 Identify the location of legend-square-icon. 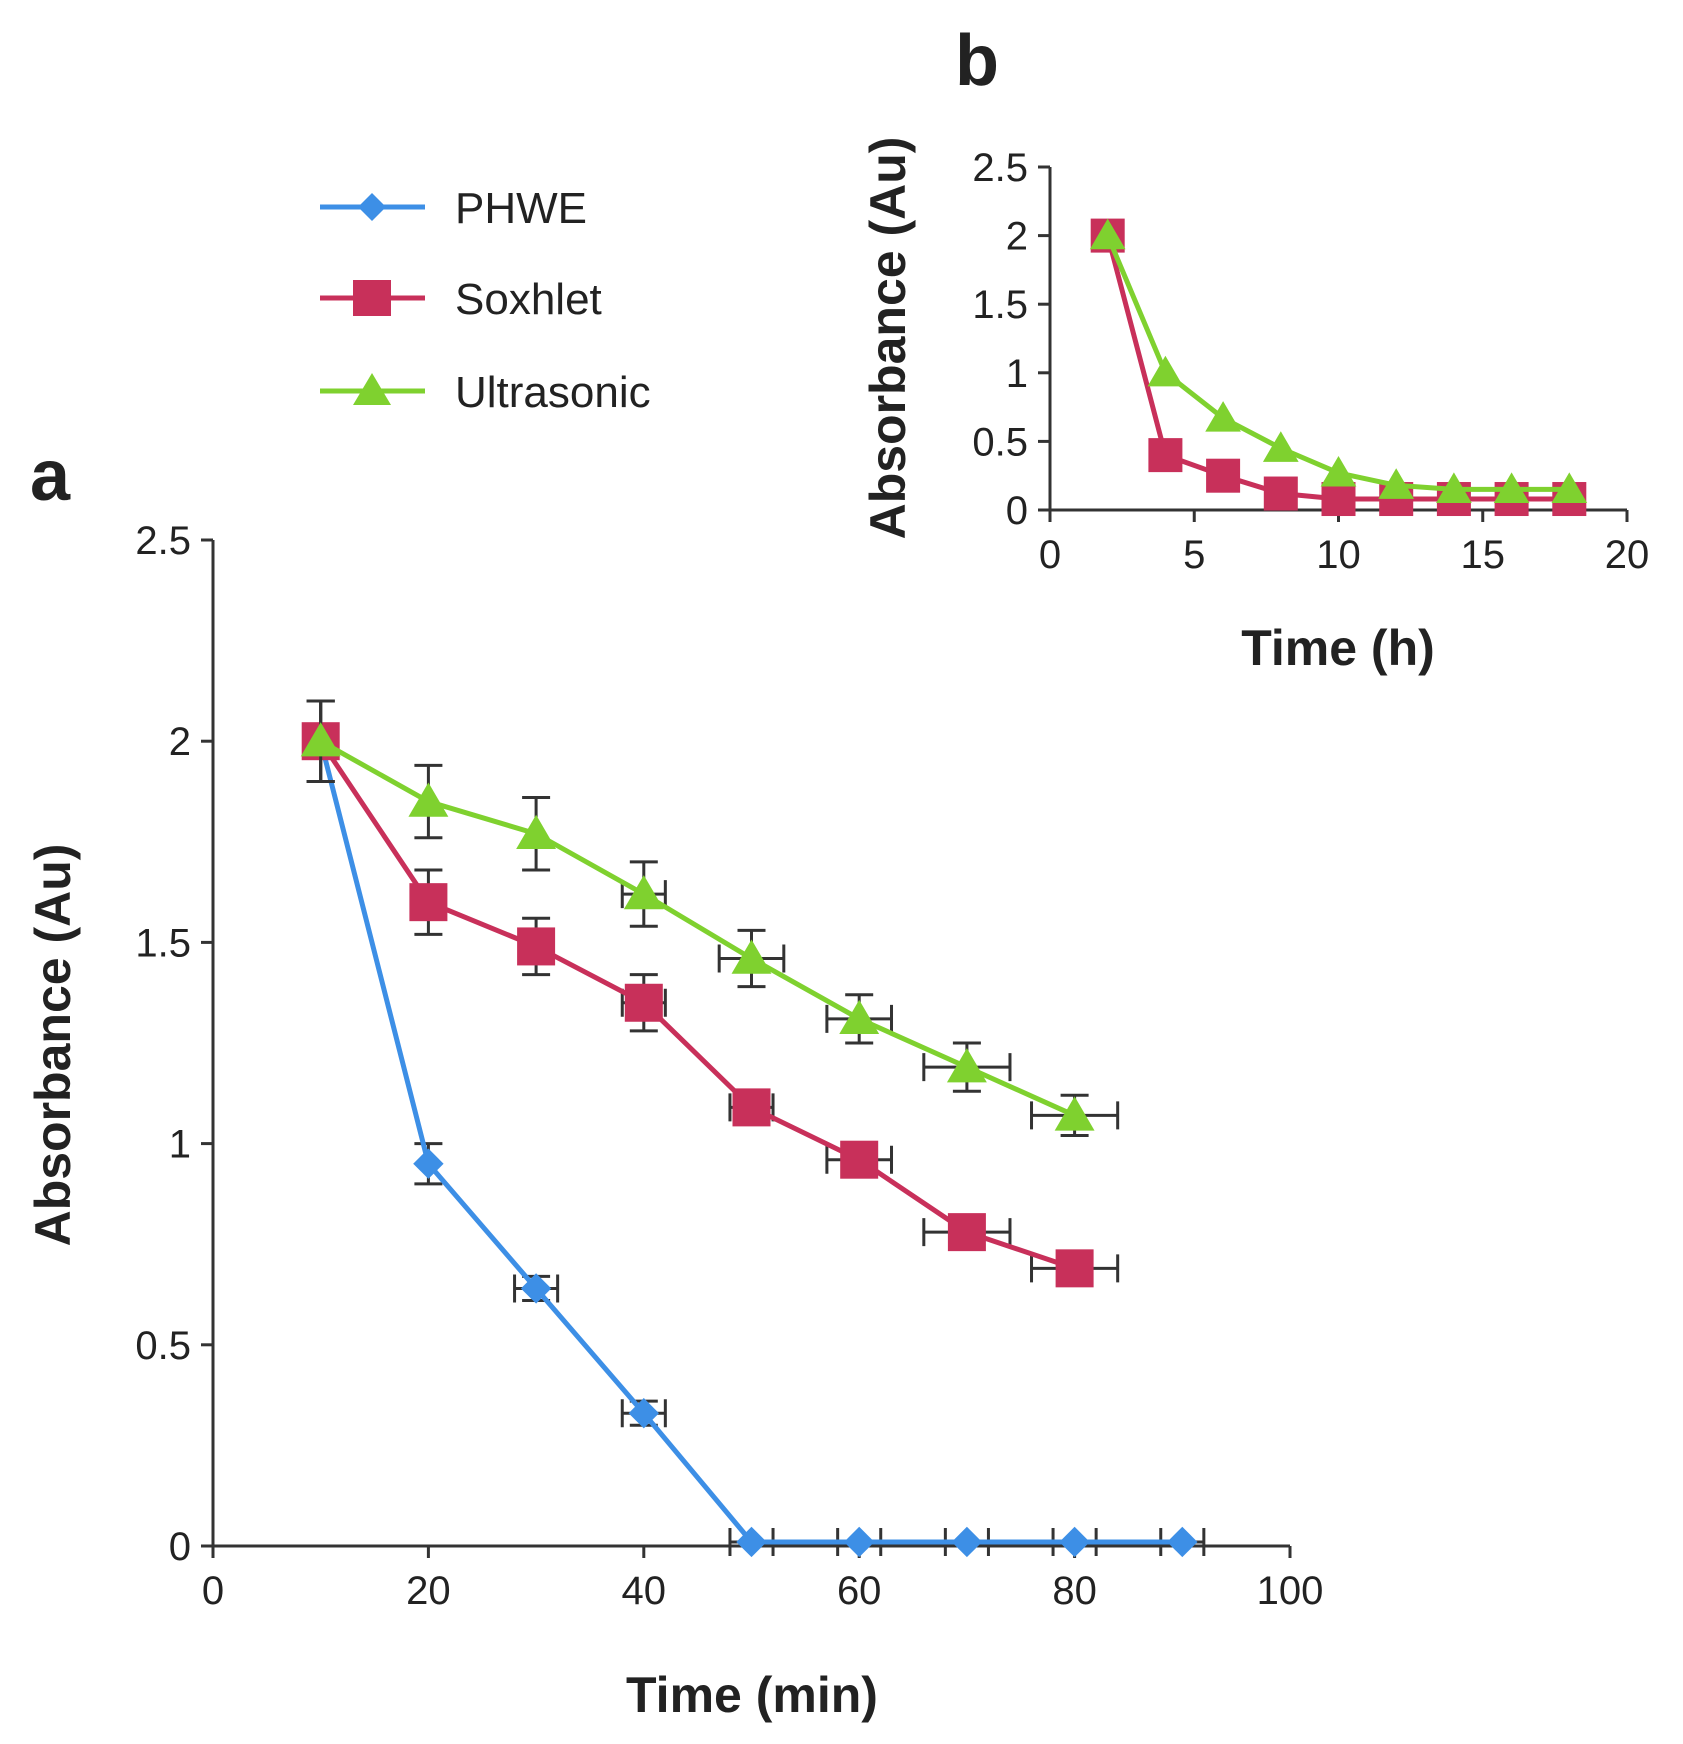
(372, 298).